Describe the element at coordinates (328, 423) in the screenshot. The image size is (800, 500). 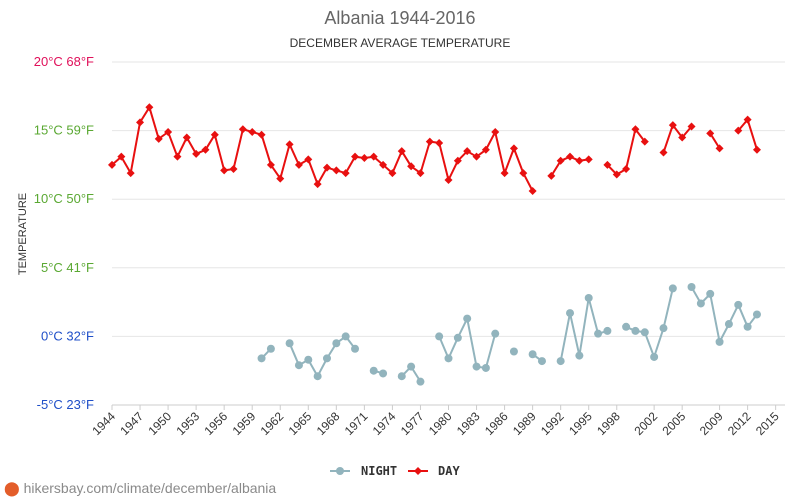
I see `x-tick-label: 1968` at that location.